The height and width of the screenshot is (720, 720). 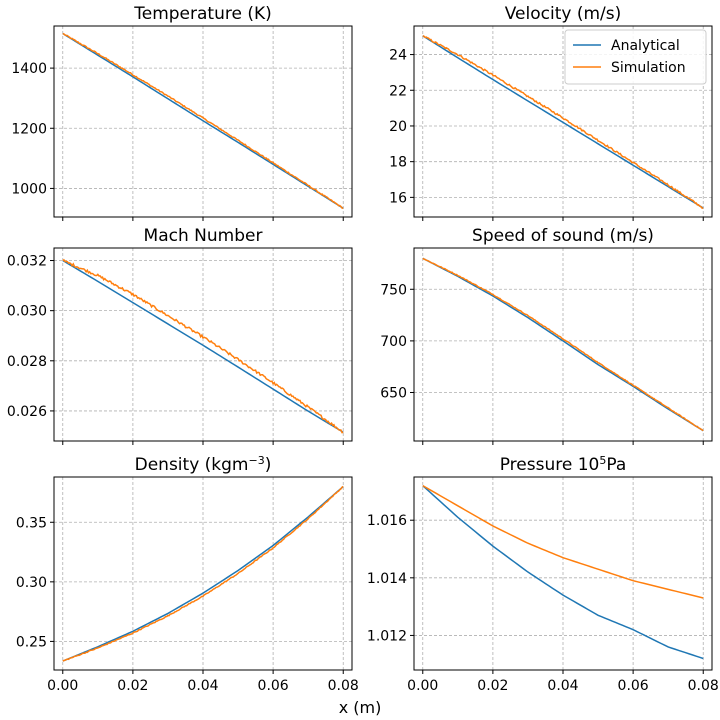 I want to click on subplot-3: 0.026 0.028 0.030 0.032 Mach Number, so click(x=180, y=335).